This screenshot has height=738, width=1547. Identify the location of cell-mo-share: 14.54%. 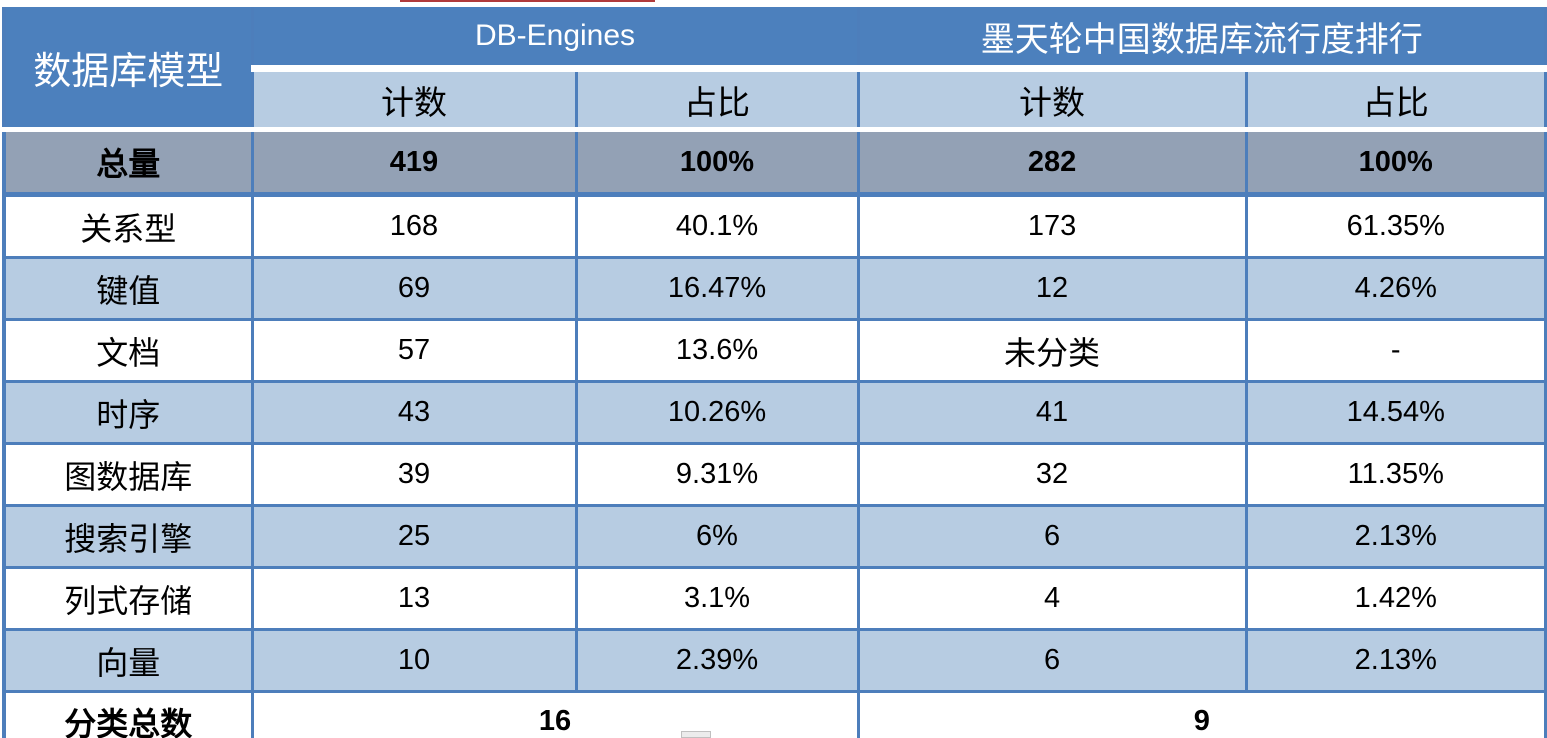
(1395, 412).